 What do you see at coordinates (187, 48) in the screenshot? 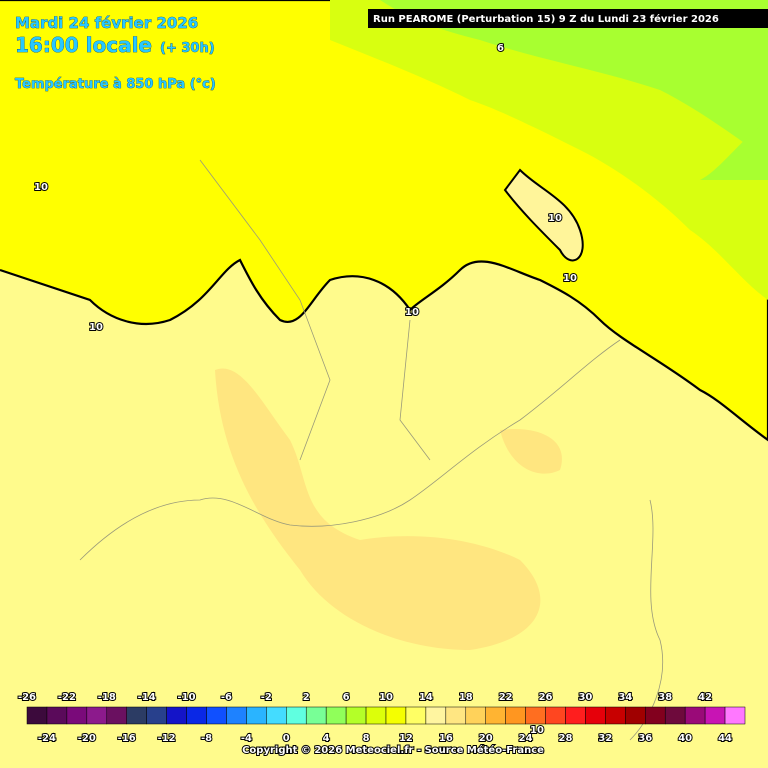
I see `lead-time: (+ 30h)` at bounding box center [187, 48].